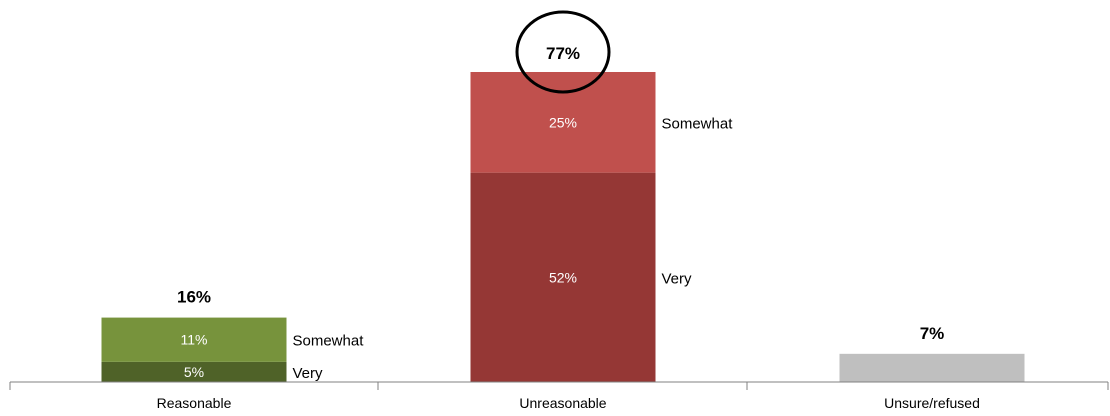  I want to click on x-axis-ticks, so click(559, 386).